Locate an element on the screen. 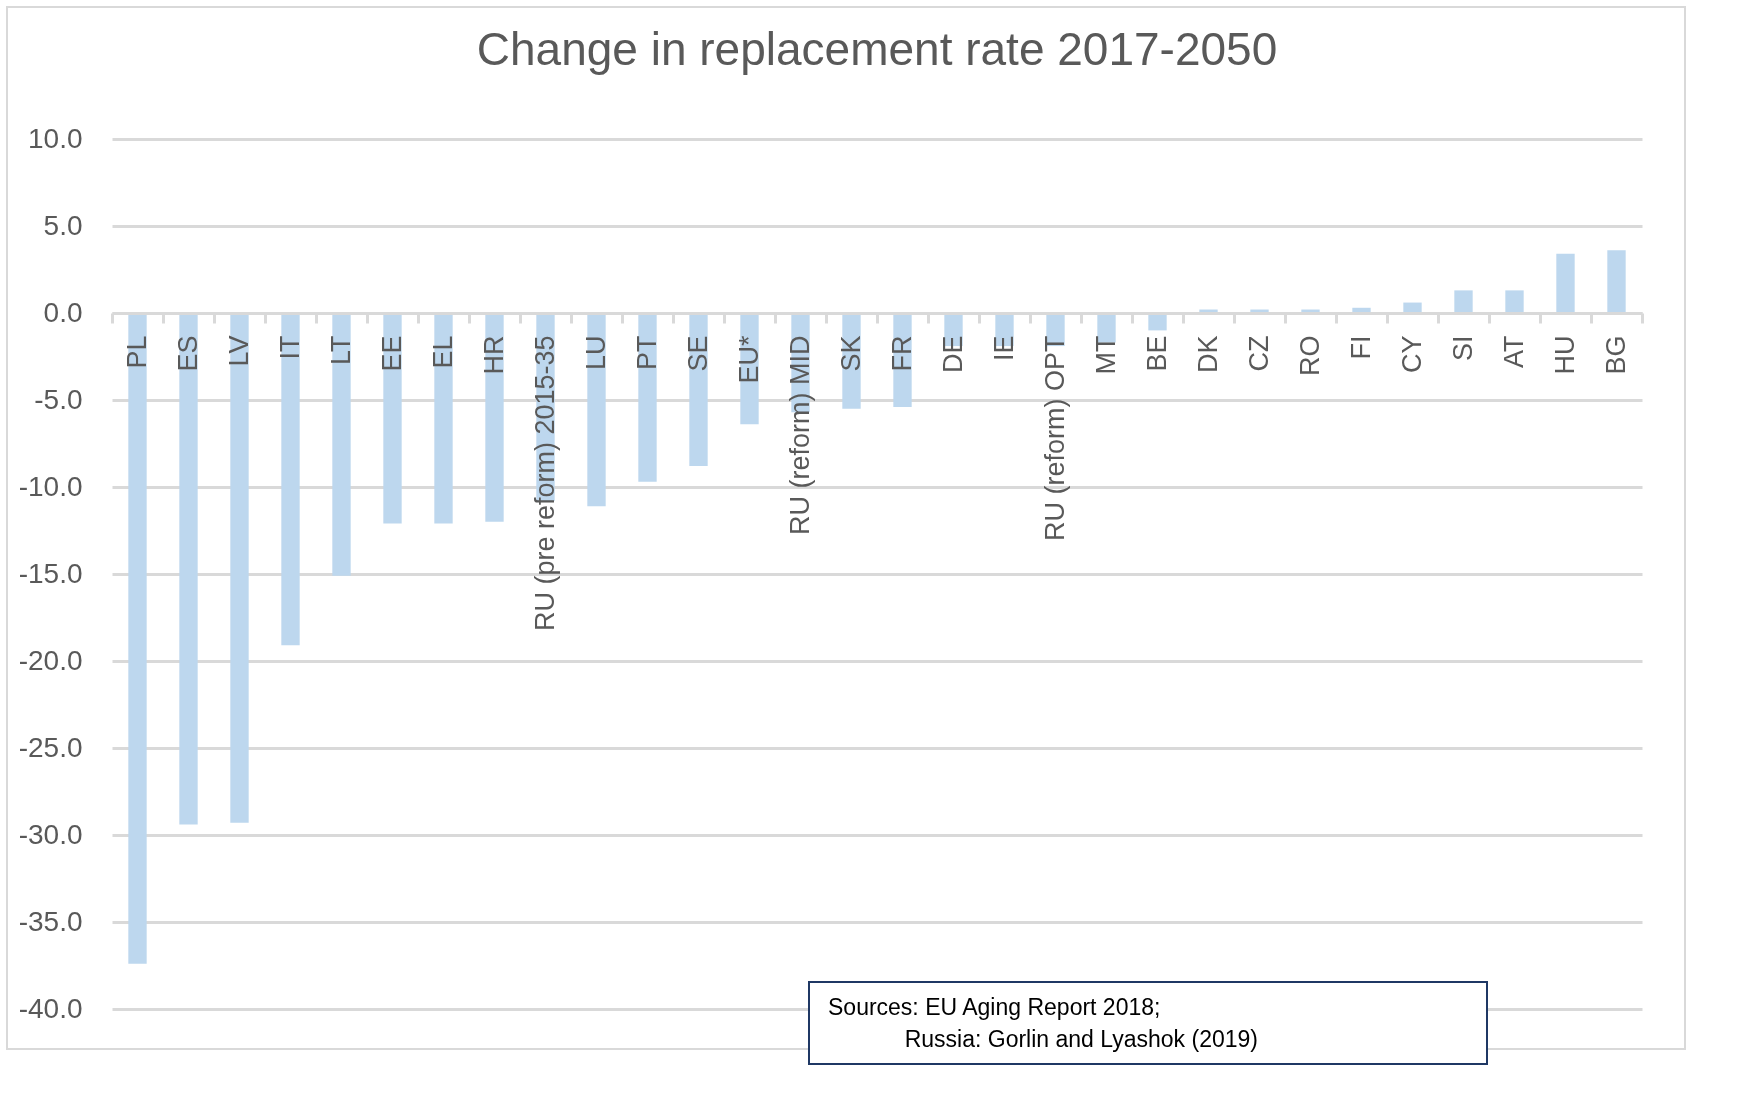 This screenshot has height=1111, width=1743. x-tick-label: BG is located at coordinates (1616, 355).